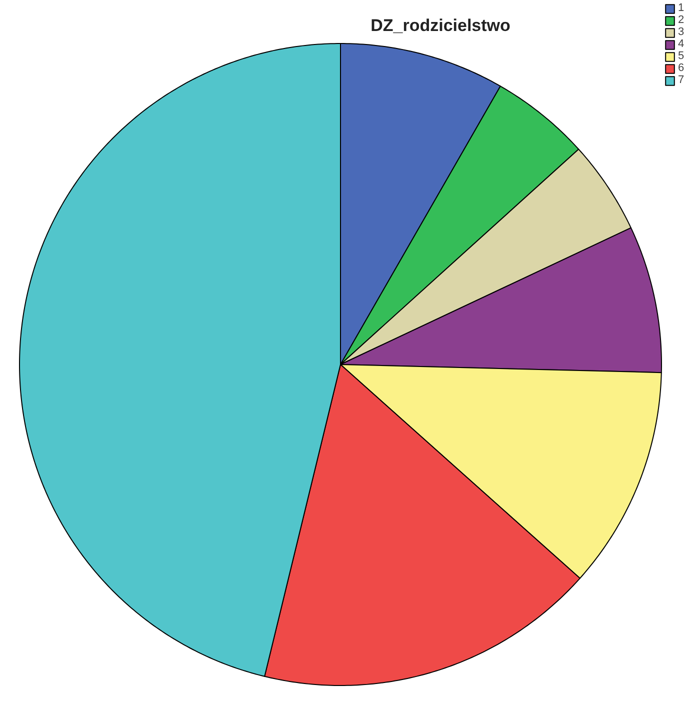  What do you see at coordinates (682, 20) in the screenshot?
I see `legend-label: 2` at bounding box center [682, 20].